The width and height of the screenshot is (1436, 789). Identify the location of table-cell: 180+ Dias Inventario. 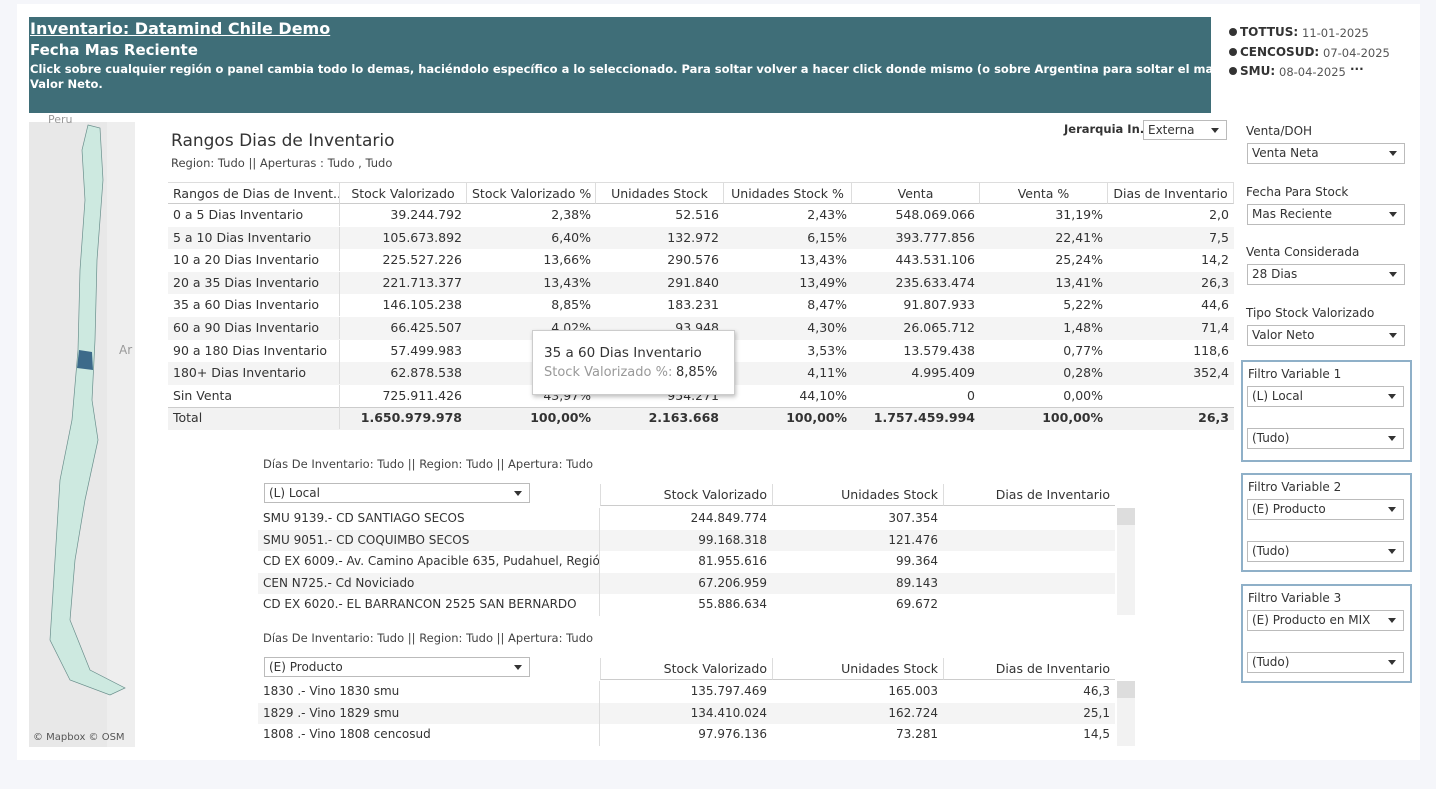
(254, 373).